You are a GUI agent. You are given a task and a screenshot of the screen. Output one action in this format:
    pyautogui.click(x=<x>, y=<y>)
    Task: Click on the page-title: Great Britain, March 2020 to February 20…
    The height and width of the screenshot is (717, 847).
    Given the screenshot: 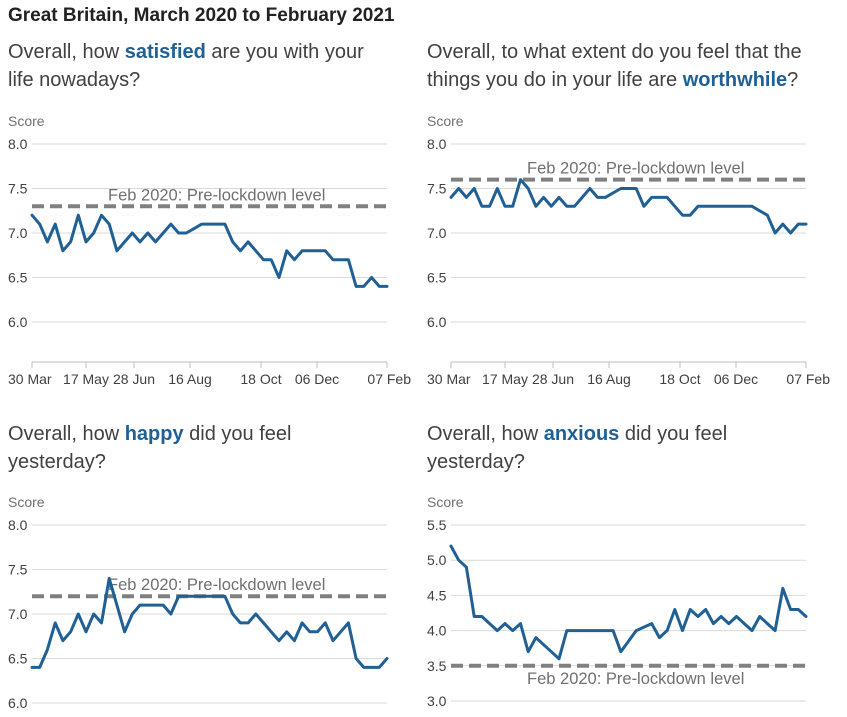 What is the action you would take?
    pyautogui.click(x=201, y=15)
    